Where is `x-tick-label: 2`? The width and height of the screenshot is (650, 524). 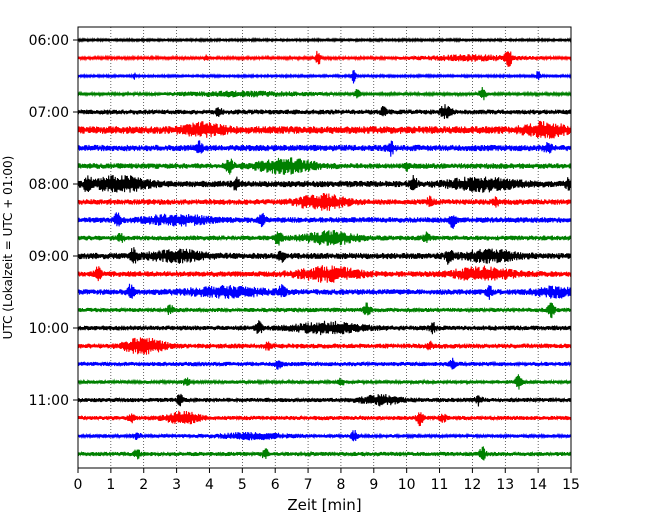
x-tick-label: 2 is located at coordinates (143, 485).